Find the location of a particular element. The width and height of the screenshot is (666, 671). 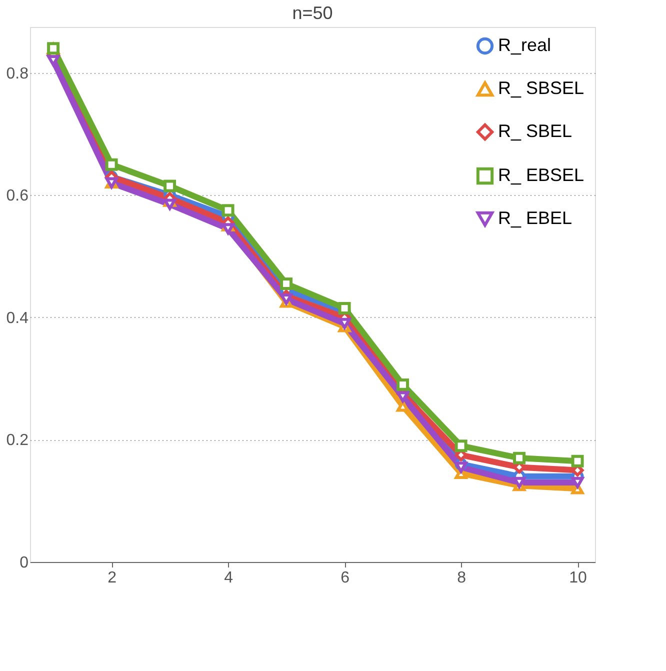

y-tick-label: 0 is located at coordinates (24, 563).